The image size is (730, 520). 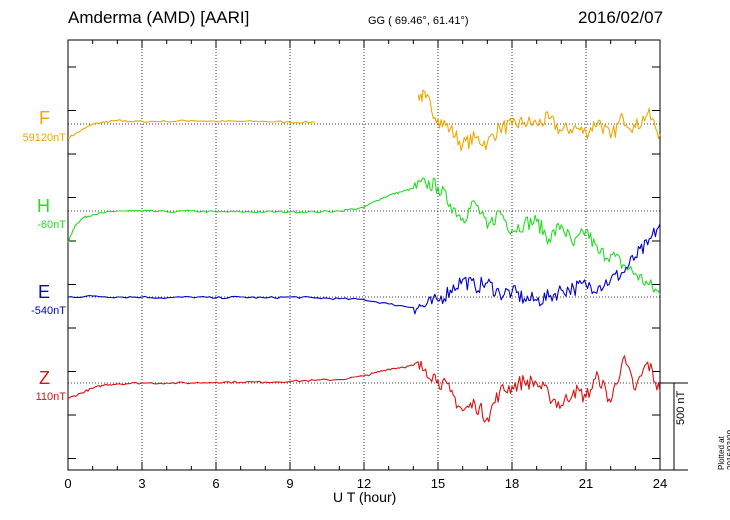 I want to click on series-line-z, so click(x=364, y=389).